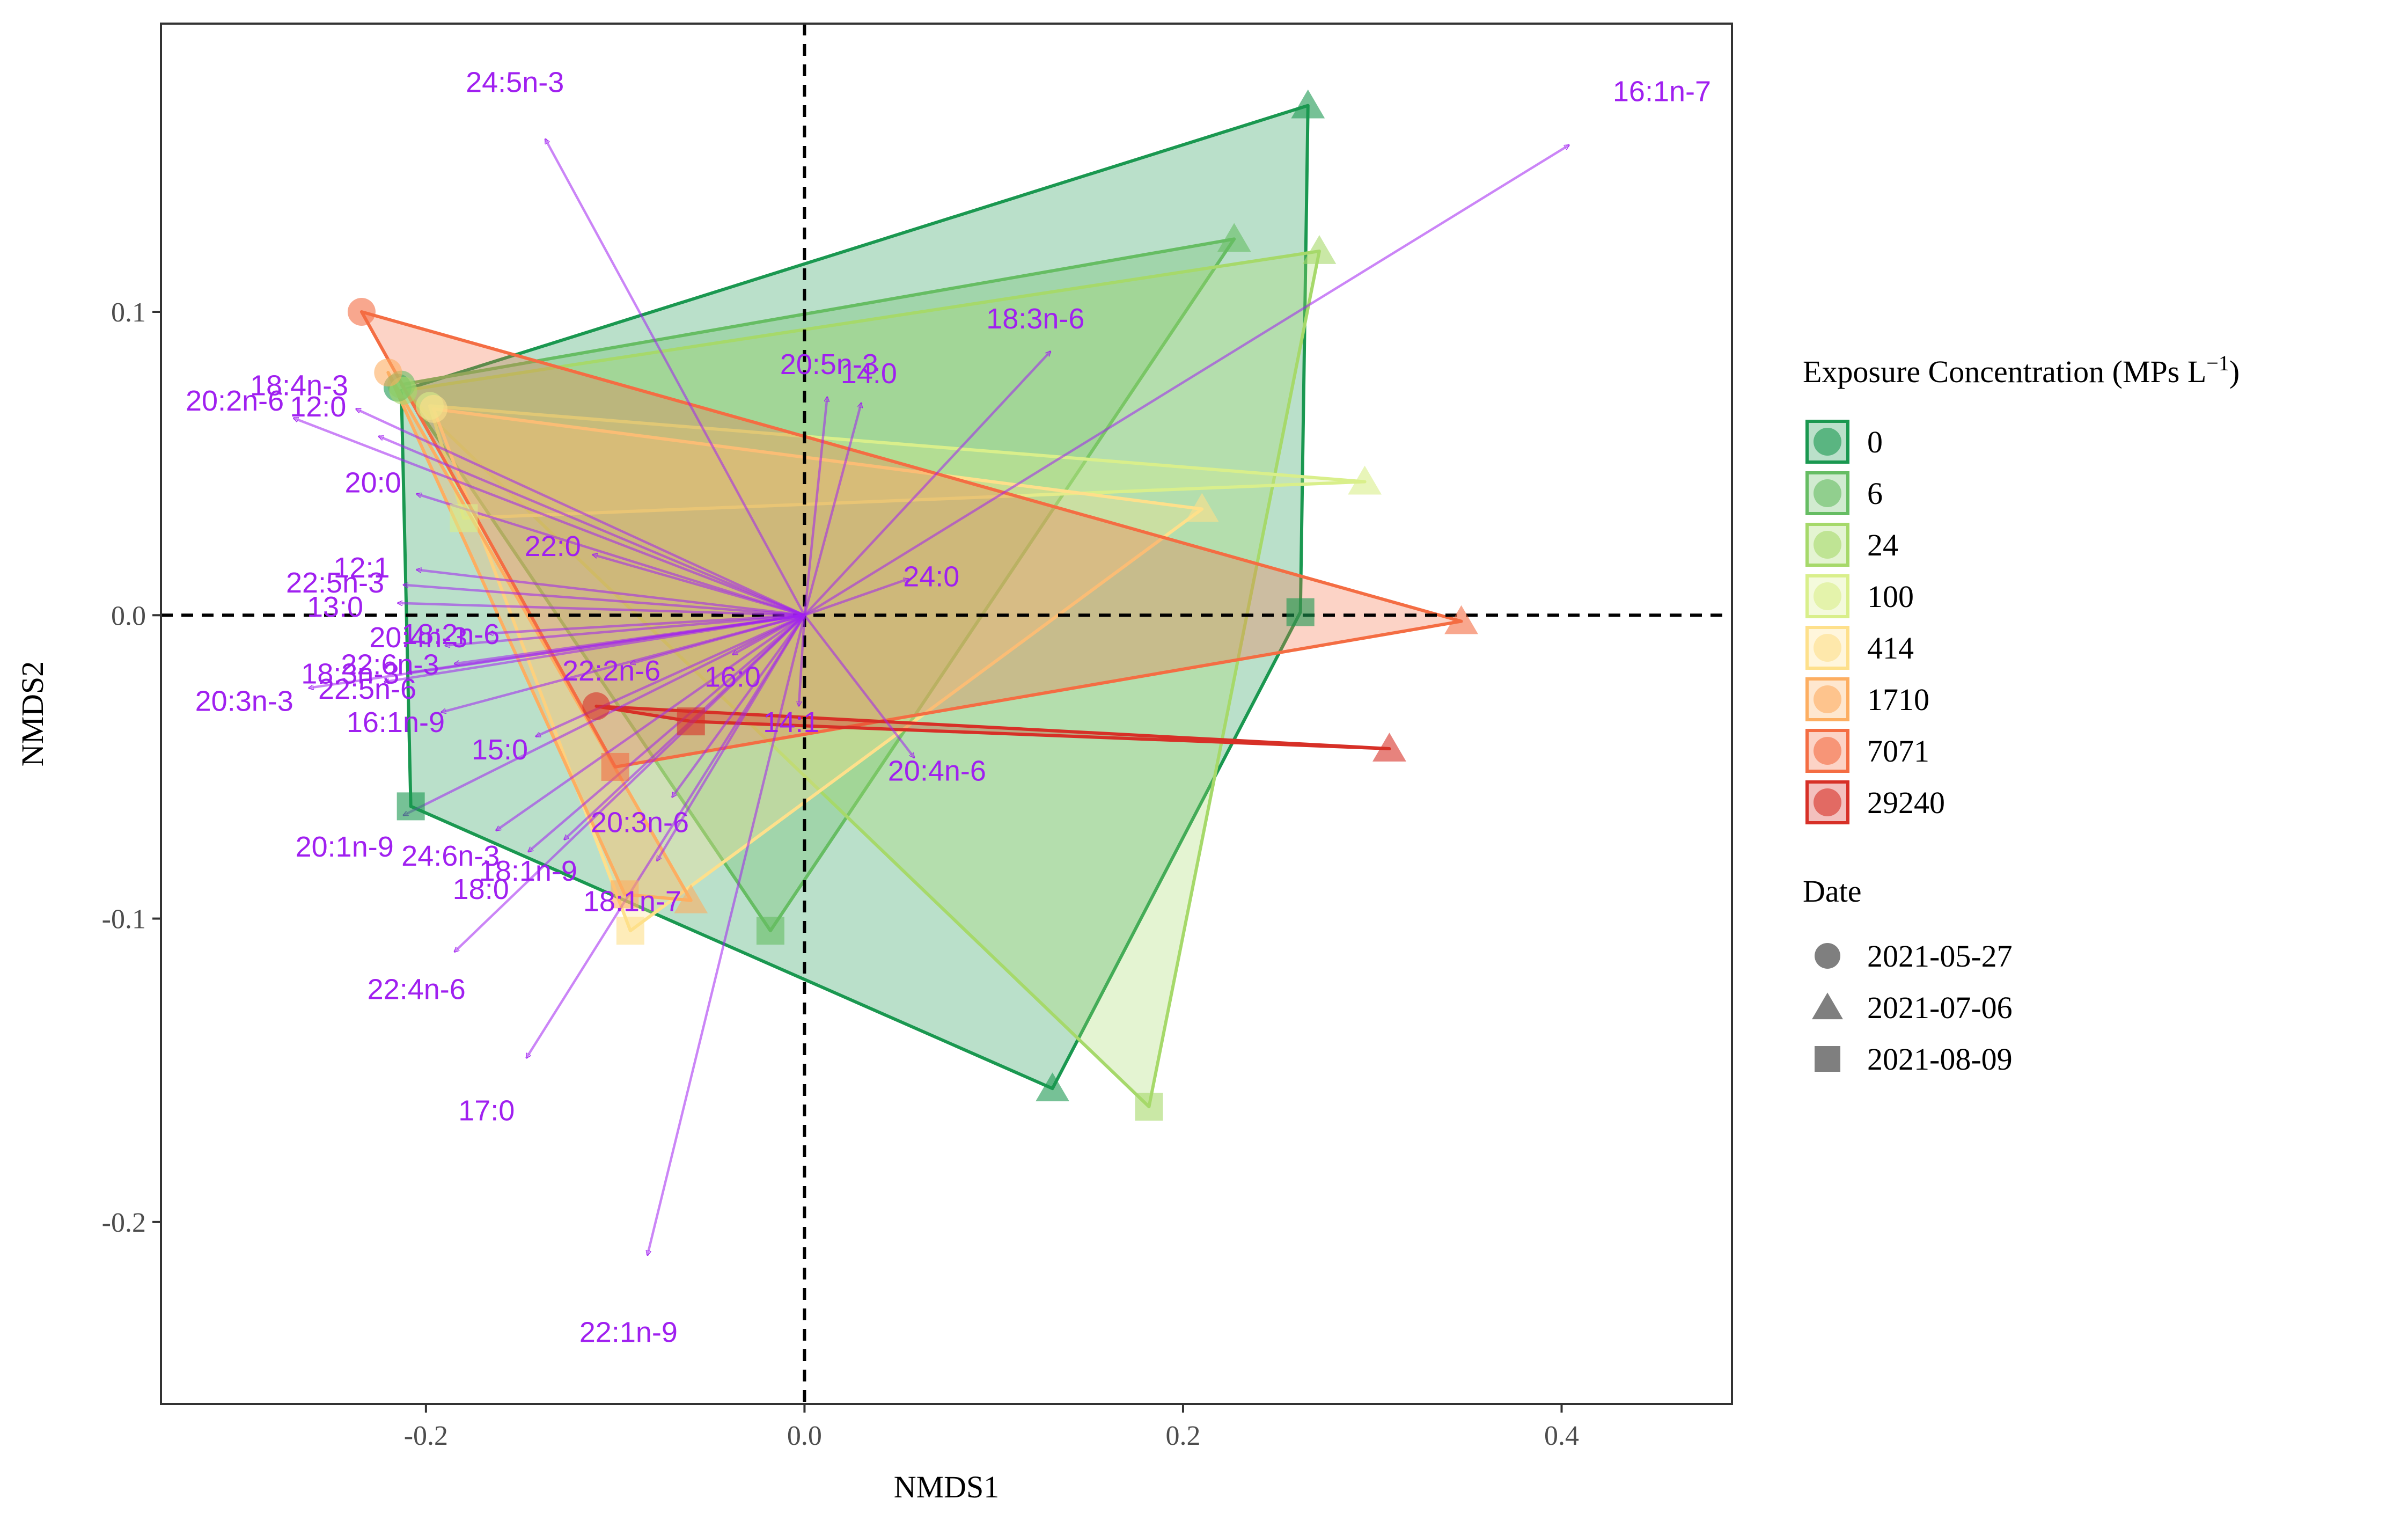  What do you see at coordinates (1827, 1059) in the screenshot?
I see `legend-shape-square` at bounding box center [1827, 1059].